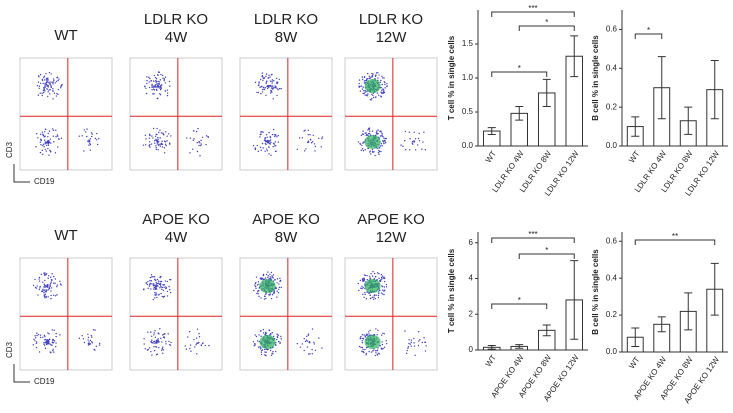 The width and height of the screenshot is (733, 413). I want to click on flow-density, so click(372, 342).